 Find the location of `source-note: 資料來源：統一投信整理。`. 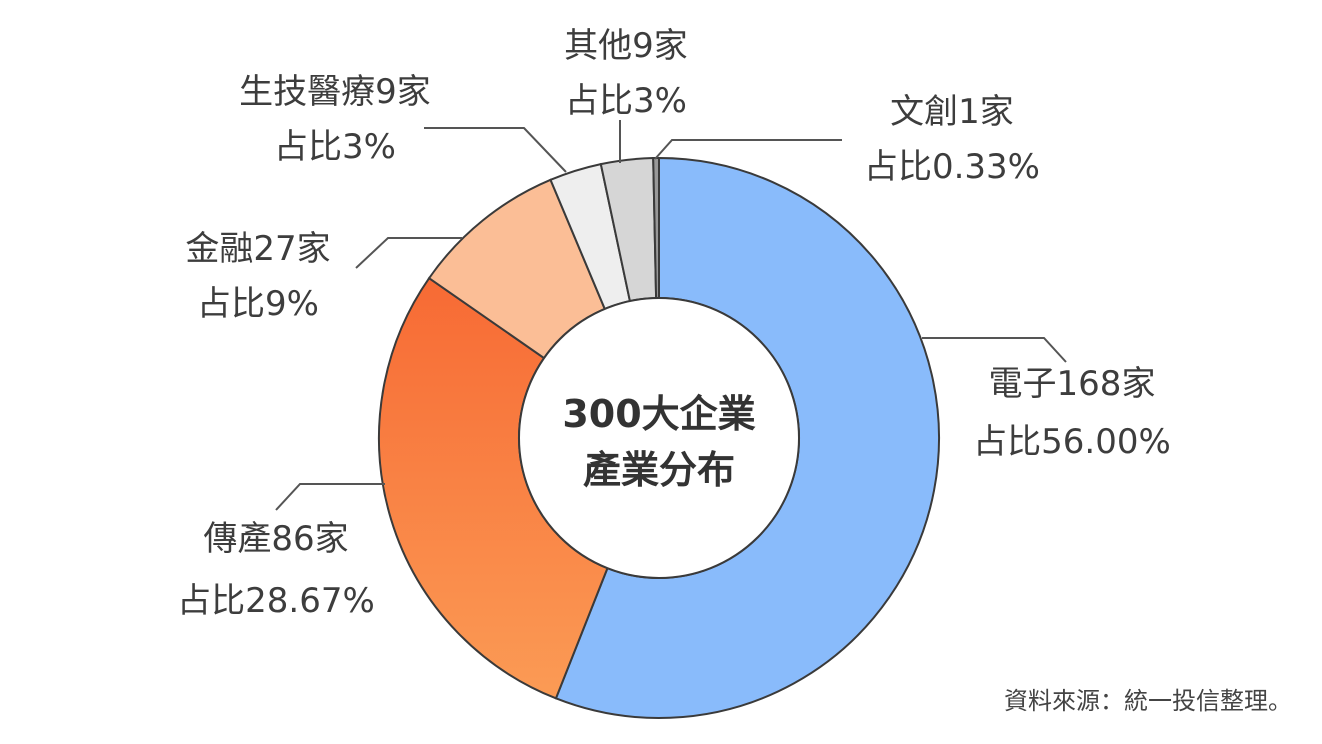

source-note: 資料來源：統一投信整理。 is located at coordinates (1148, 701).